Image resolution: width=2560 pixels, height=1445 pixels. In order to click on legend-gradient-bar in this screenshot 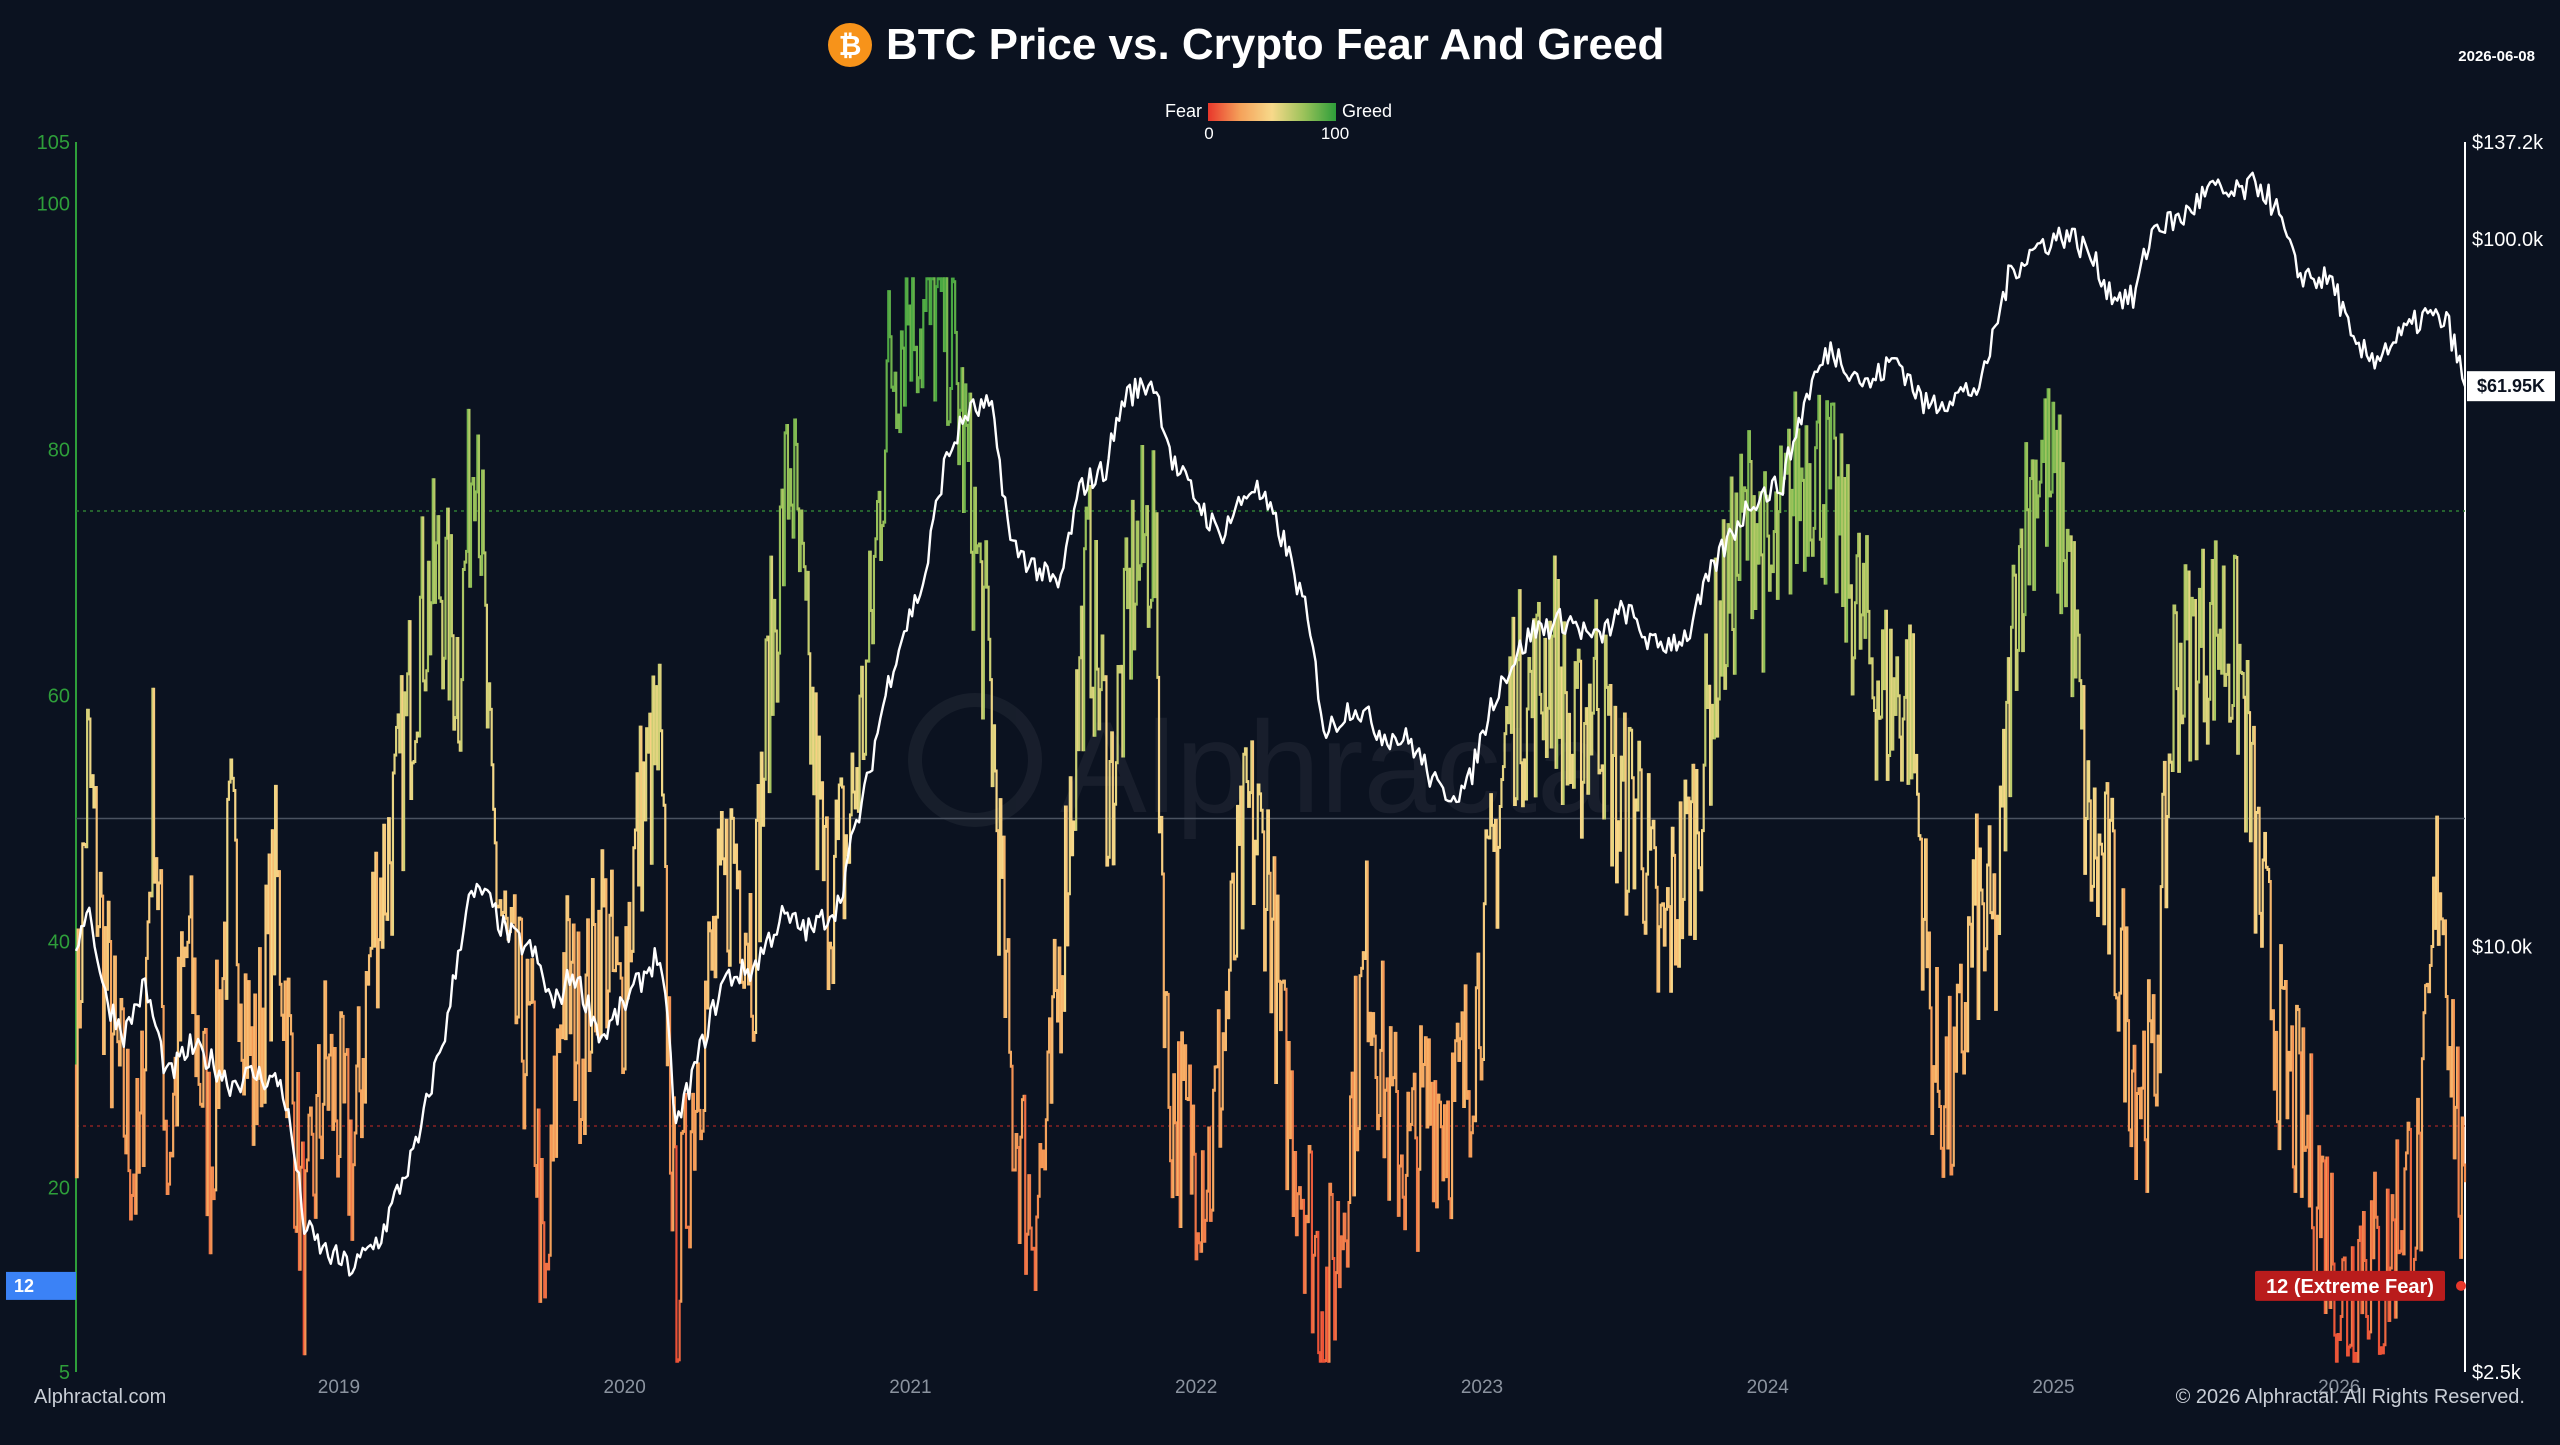, I will do `click(1272, 112)`.